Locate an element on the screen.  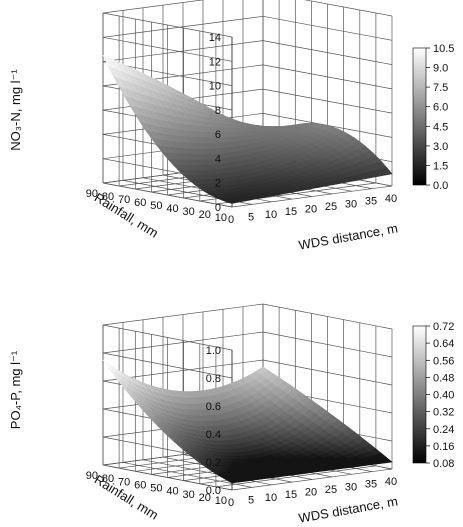
colorbar-tick-label: 0.40 is located at coordinates (443, 396).